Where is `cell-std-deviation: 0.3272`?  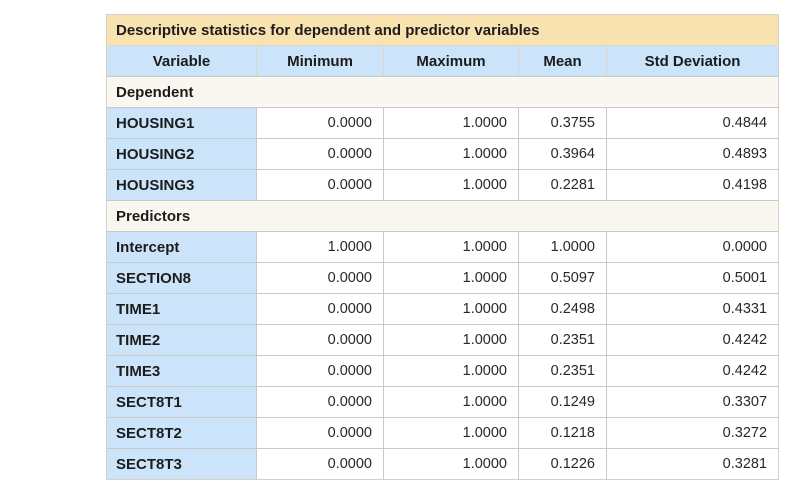
cell-std-deviation: 0.3272 is located at coordinates (692, 433).